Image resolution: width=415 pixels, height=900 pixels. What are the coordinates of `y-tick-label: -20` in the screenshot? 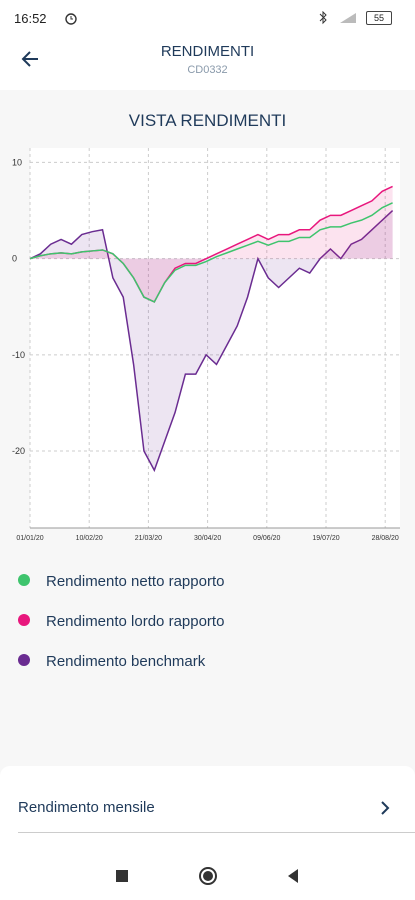 It's located at (18, 451).